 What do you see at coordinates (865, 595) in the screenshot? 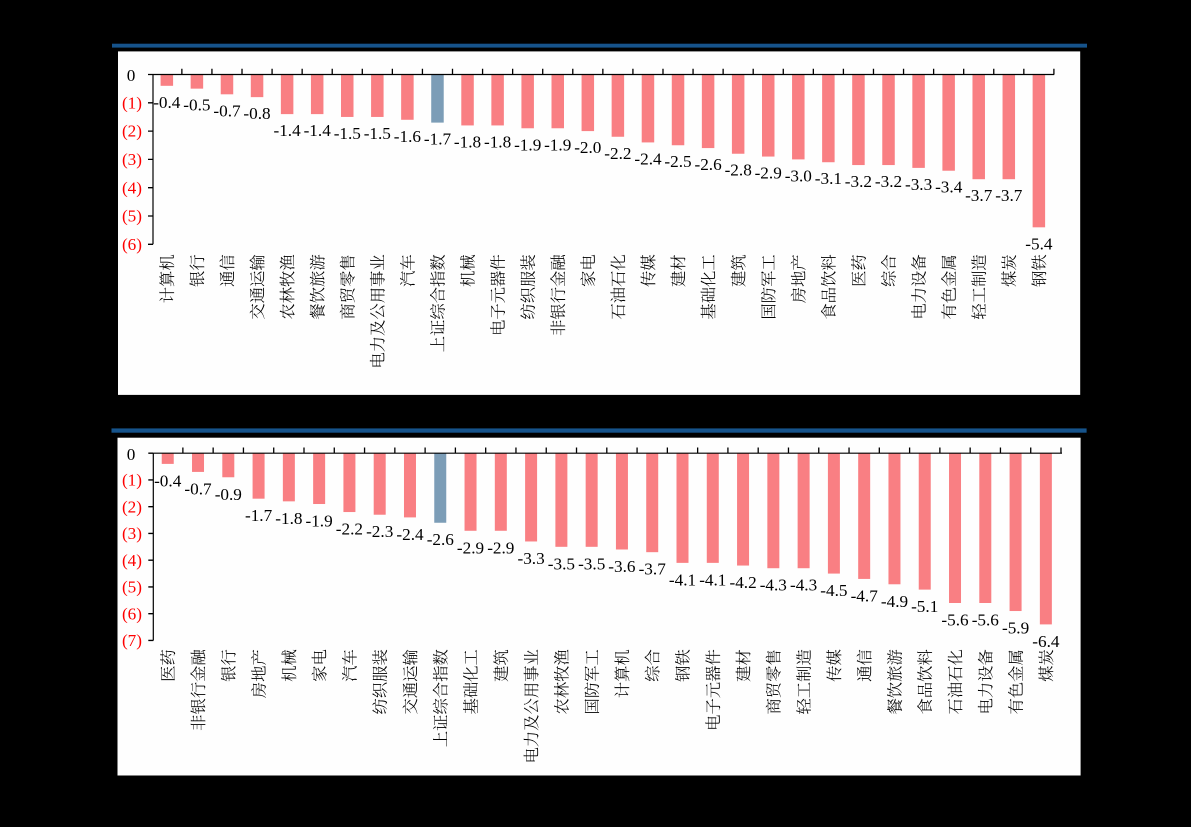
I see `svg-text: -4.7` at bounding box center [865, 595].